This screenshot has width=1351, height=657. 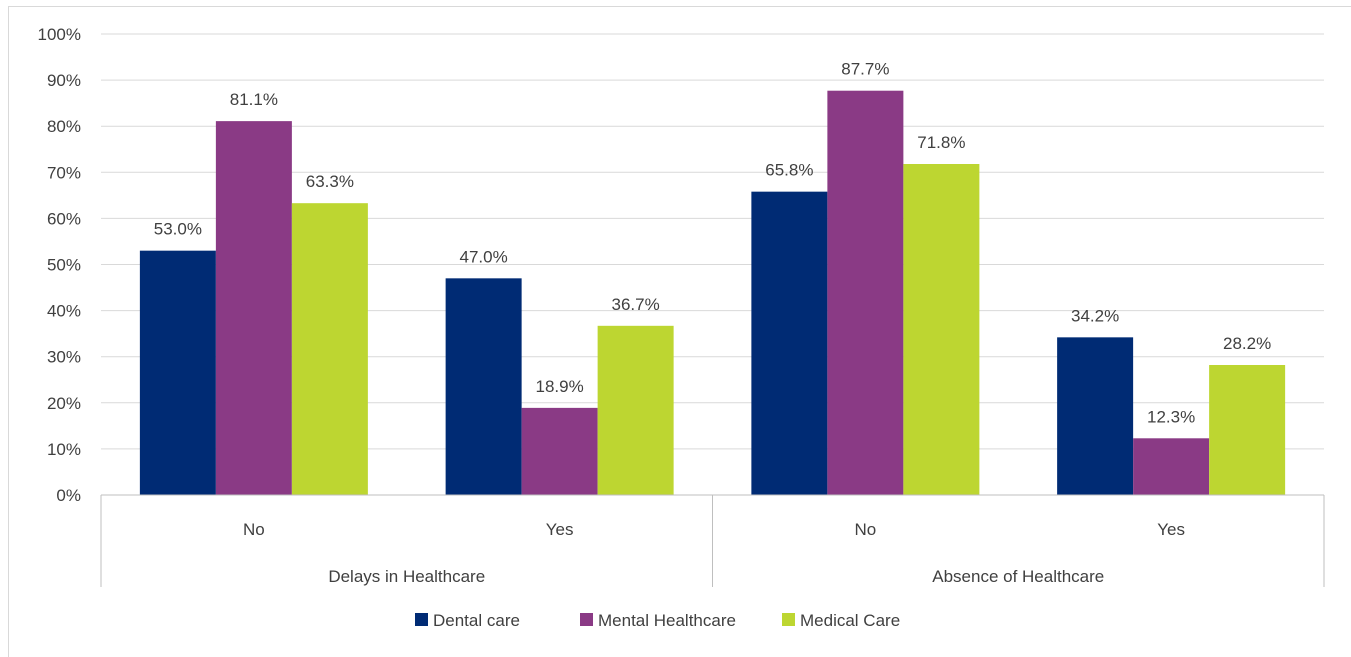 What do you see at coordinates (636, 304) in the screenshot?
I see `data-label: 36.7%` at bounding box center [636, 304].